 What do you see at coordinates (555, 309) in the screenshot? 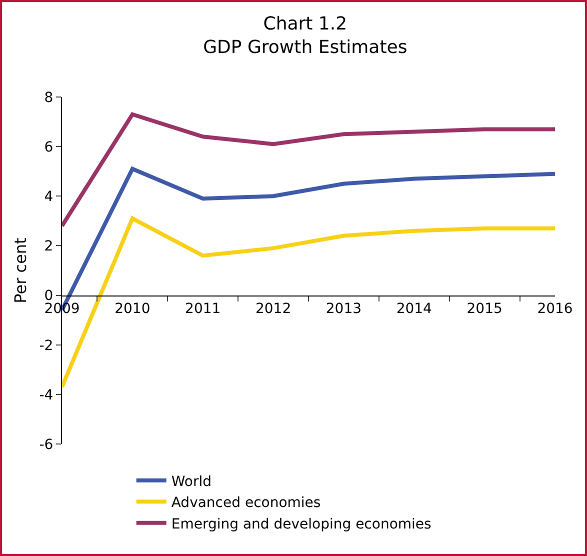
I see `x-tick-label: 2016` at bounding box center [555, 309].